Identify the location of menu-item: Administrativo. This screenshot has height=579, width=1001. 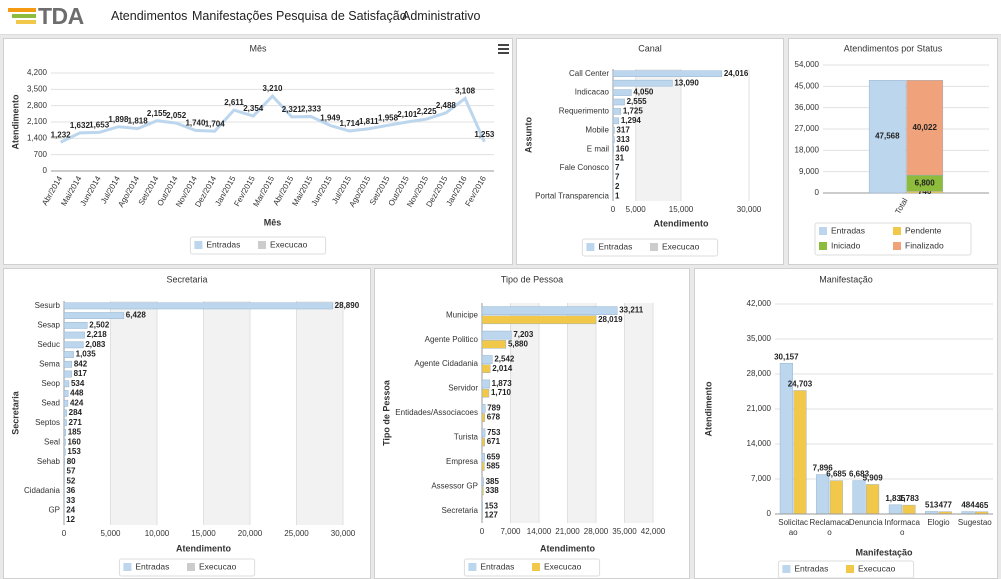
(441, 16).